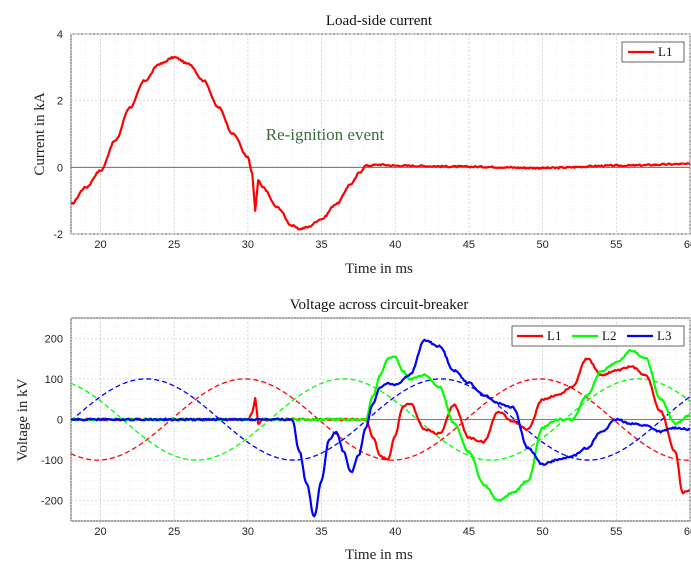 The height and width of the screenshot is (564, 691). Describe the element at coordinates (52, 461) in the screenshot. I see `voltage-y-tick-label: -100` at that location.